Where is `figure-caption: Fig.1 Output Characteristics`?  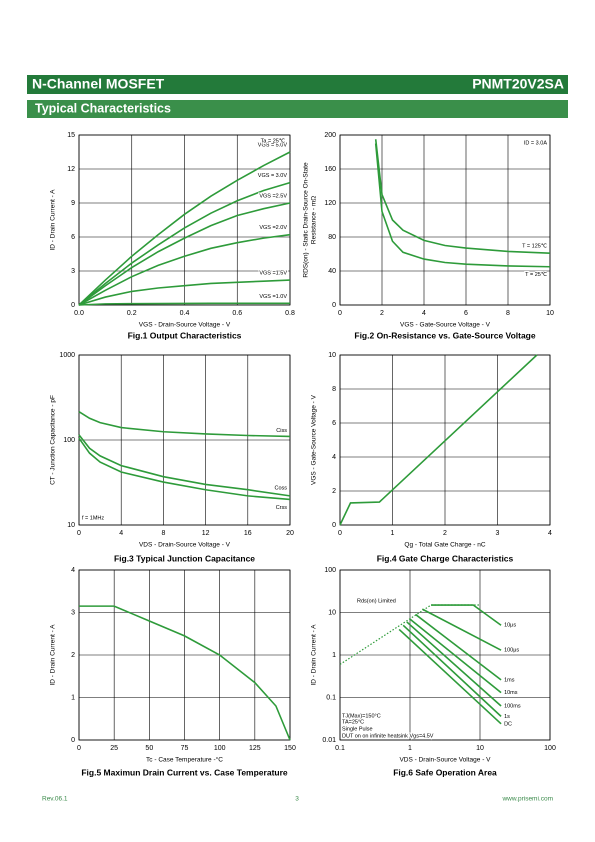 figure-caption: Fig.1 Output Characteristics is located at coordinates (185, 335).